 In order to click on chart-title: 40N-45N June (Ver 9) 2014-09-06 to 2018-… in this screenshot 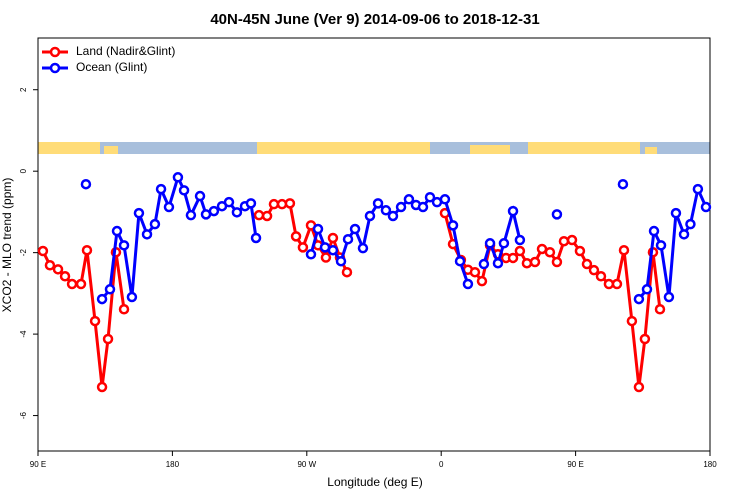, I will do `click(374, 19)`.